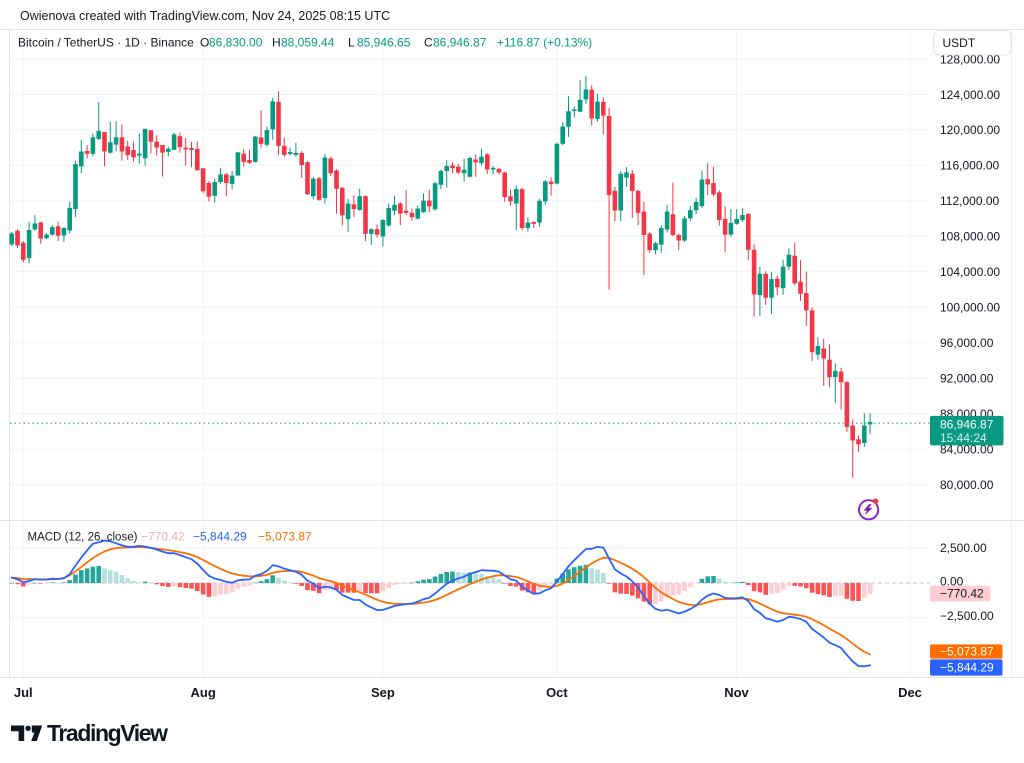 The height and width of the screenshot is (763, 1024). Describe the element at coordinates (544, 43) in the screenshot. I see `svg-text: +116.87 (+0.13%)` at that location.